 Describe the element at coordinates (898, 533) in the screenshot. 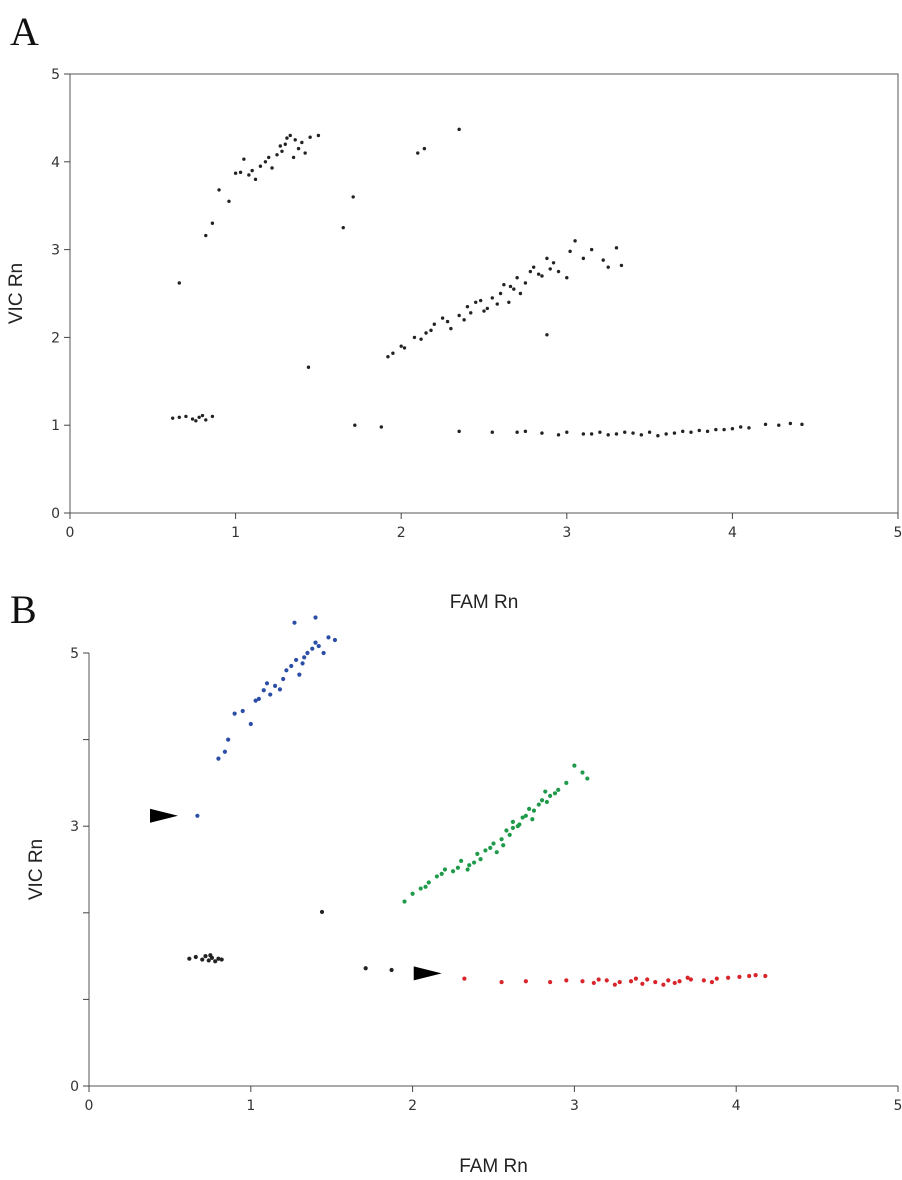

I see `x-tick-label: 5` at that location.